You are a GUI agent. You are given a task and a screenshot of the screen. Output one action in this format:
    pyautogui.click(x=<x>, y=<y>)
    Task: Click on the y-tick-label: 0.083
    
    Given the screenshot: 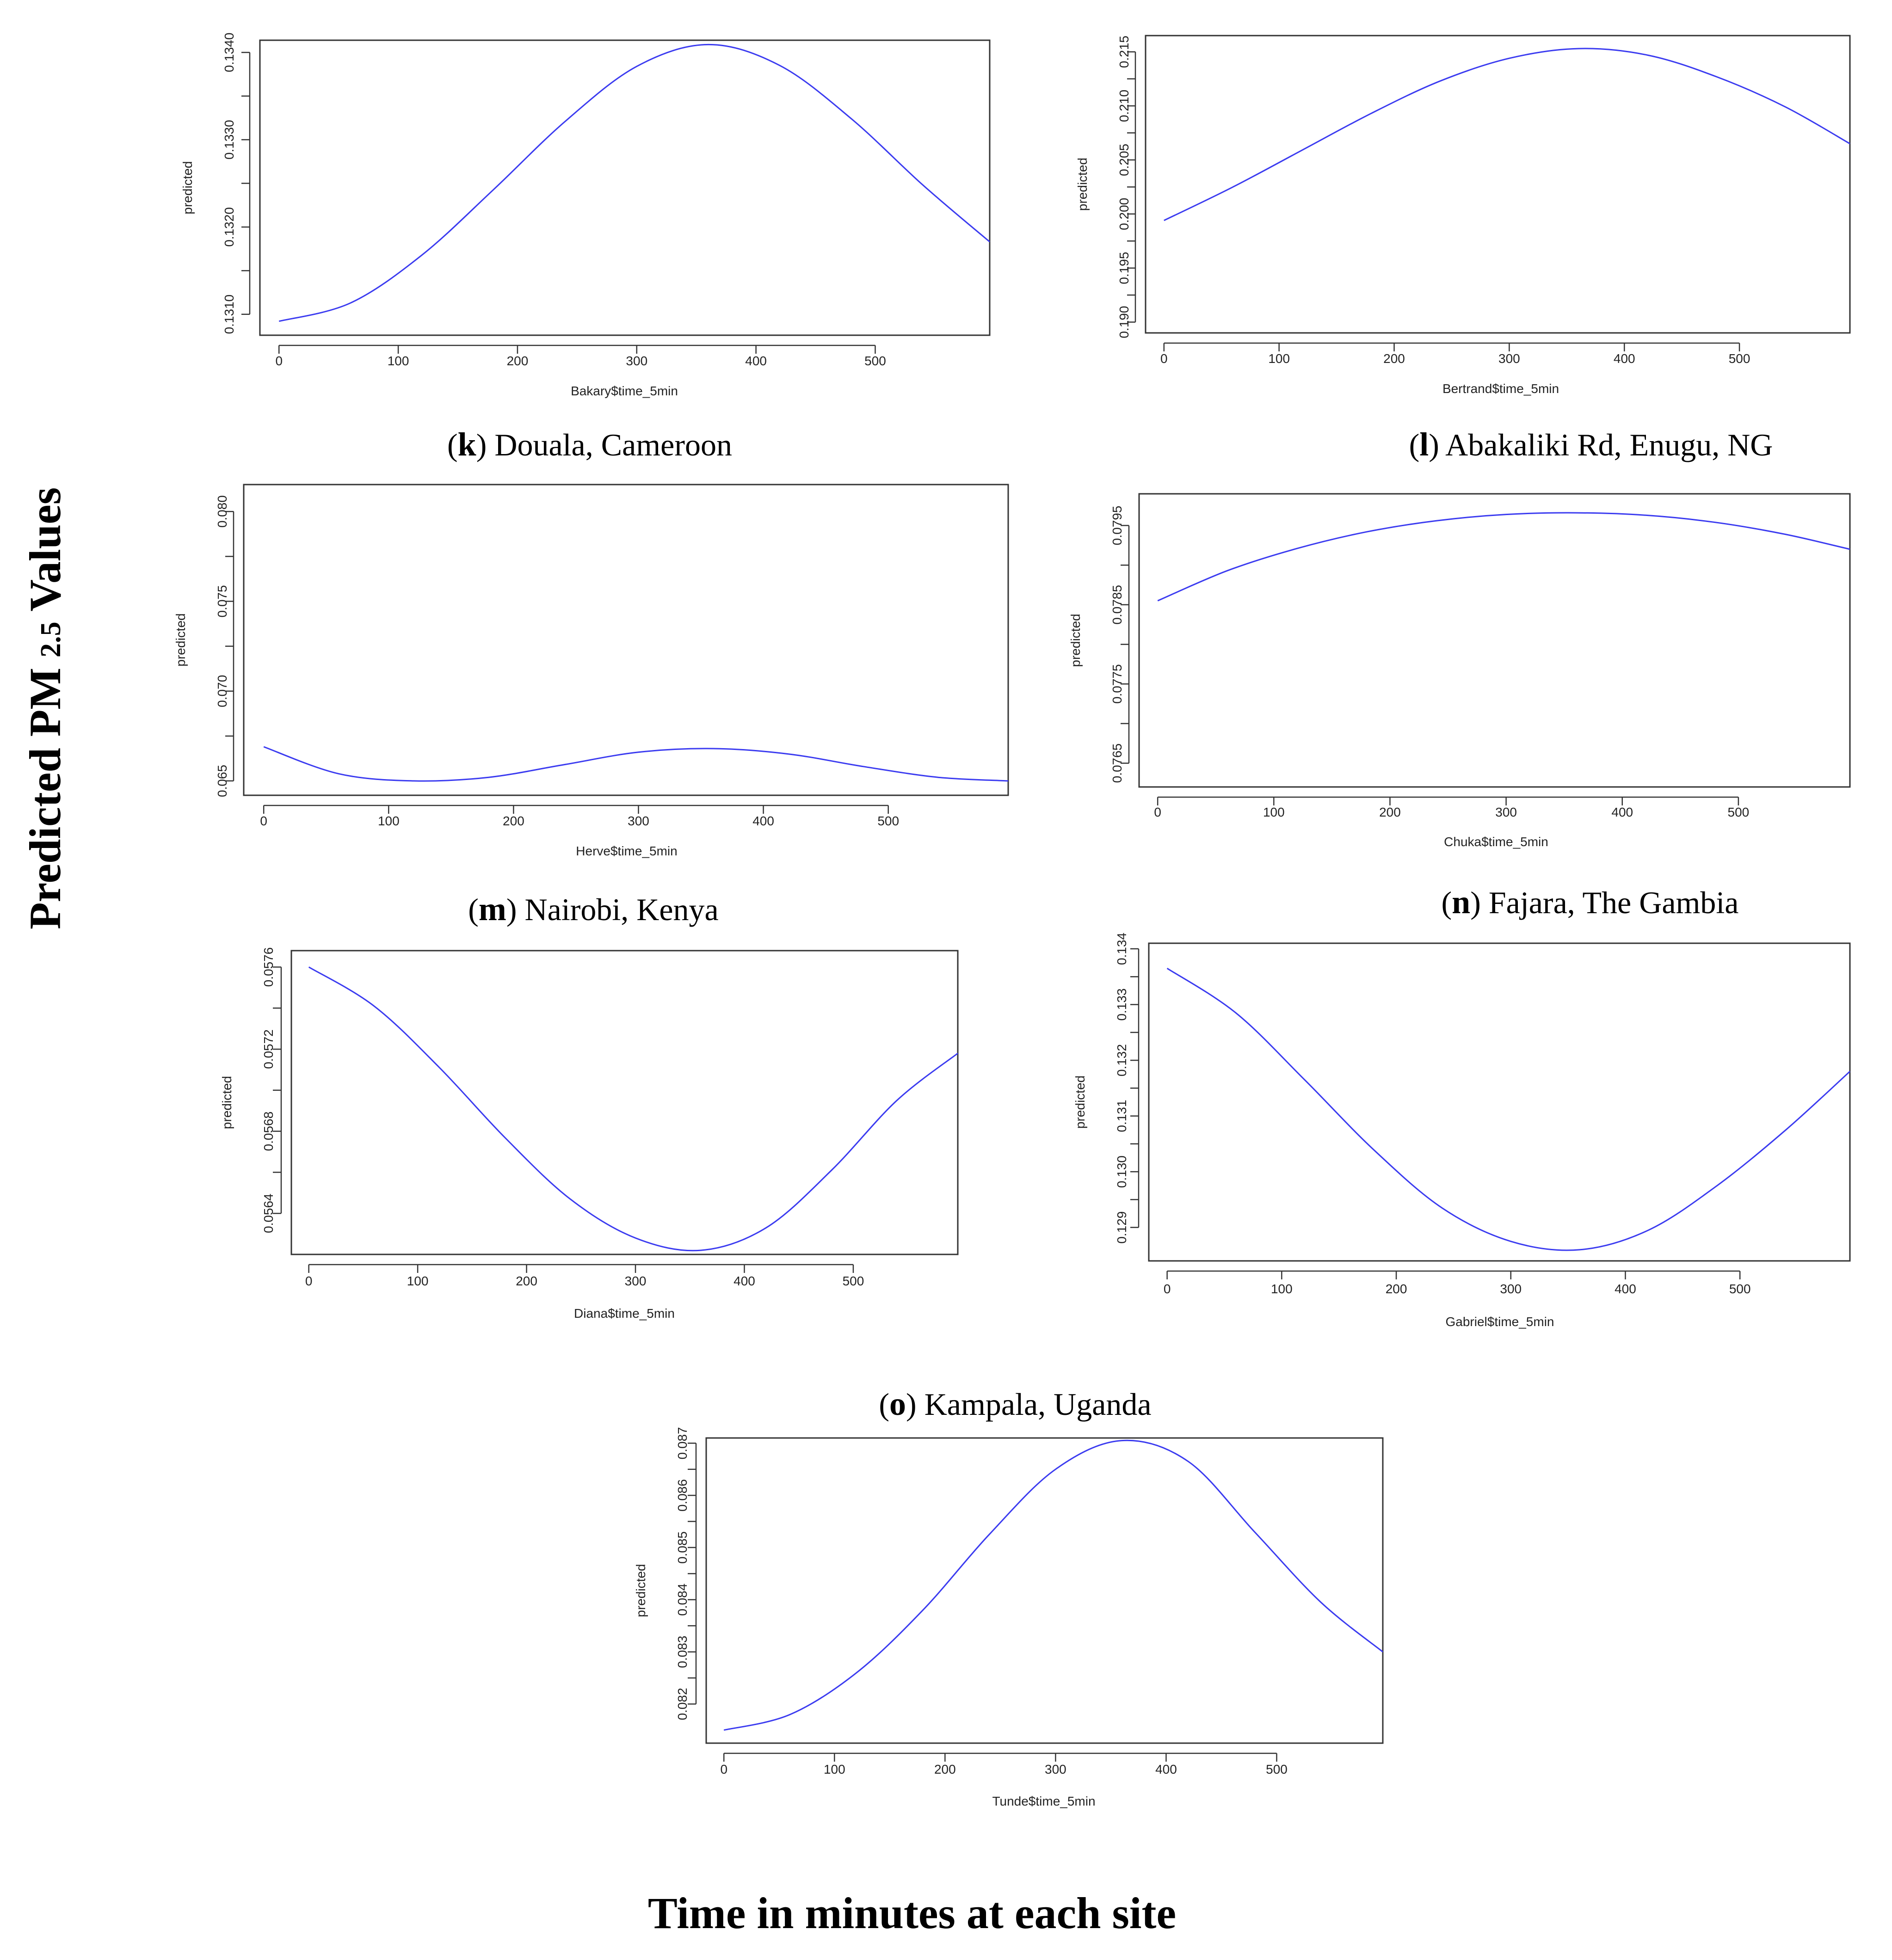 What is the action you would take?
    pyautogui.click(x=682, y=1652)
    